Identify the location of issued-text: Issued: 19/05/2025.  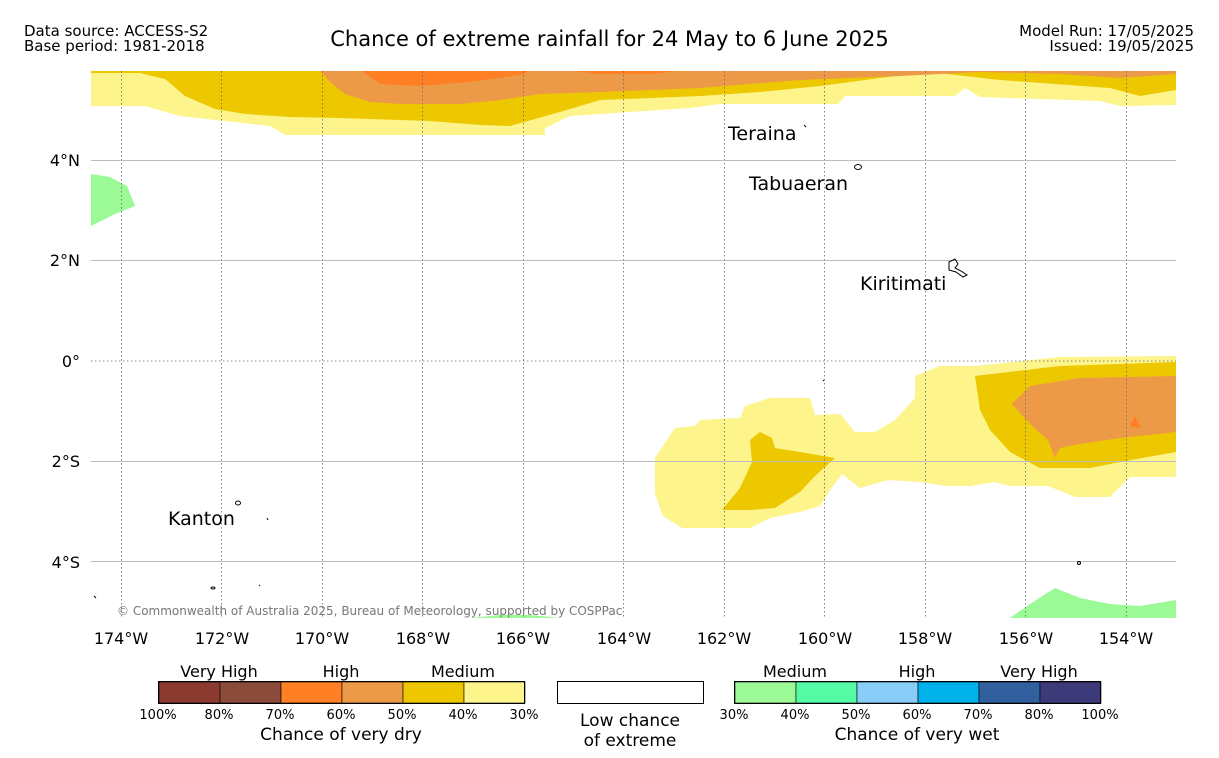
(1121, 46).